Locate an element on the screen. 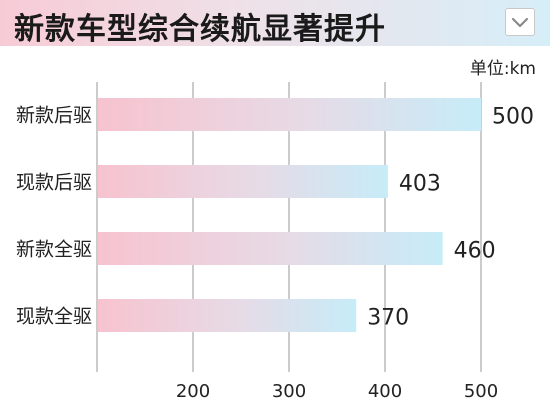 The image size is (550, 412). expand-button is located at coordinates (520, 22).